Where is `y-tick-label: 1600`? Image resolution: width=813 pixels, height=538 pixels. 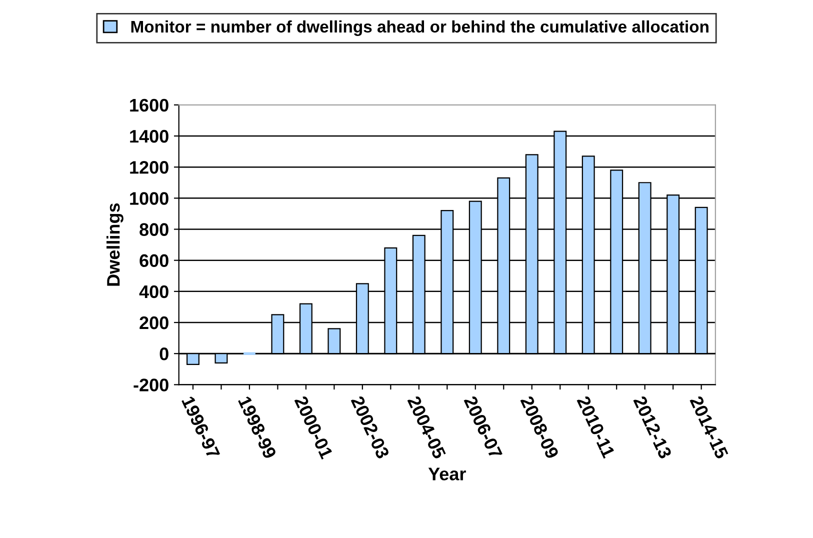
y-tick-label: 1600 is located at coordinates (149, 105).